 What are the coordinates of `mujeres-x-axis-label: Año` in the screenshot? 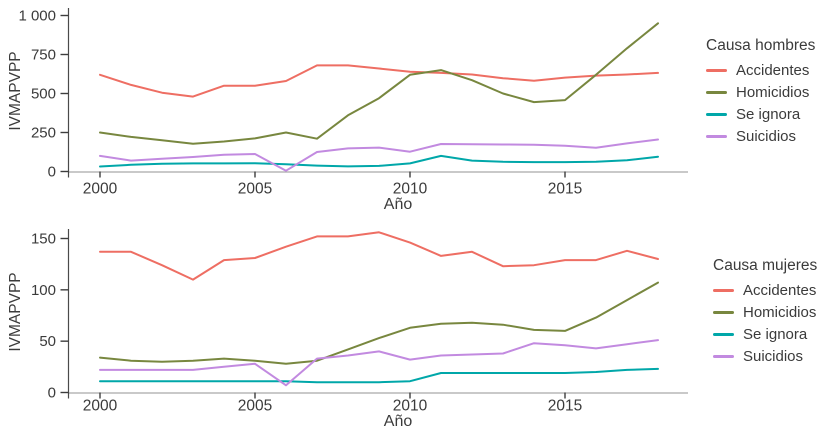 It's located at (398, 421).